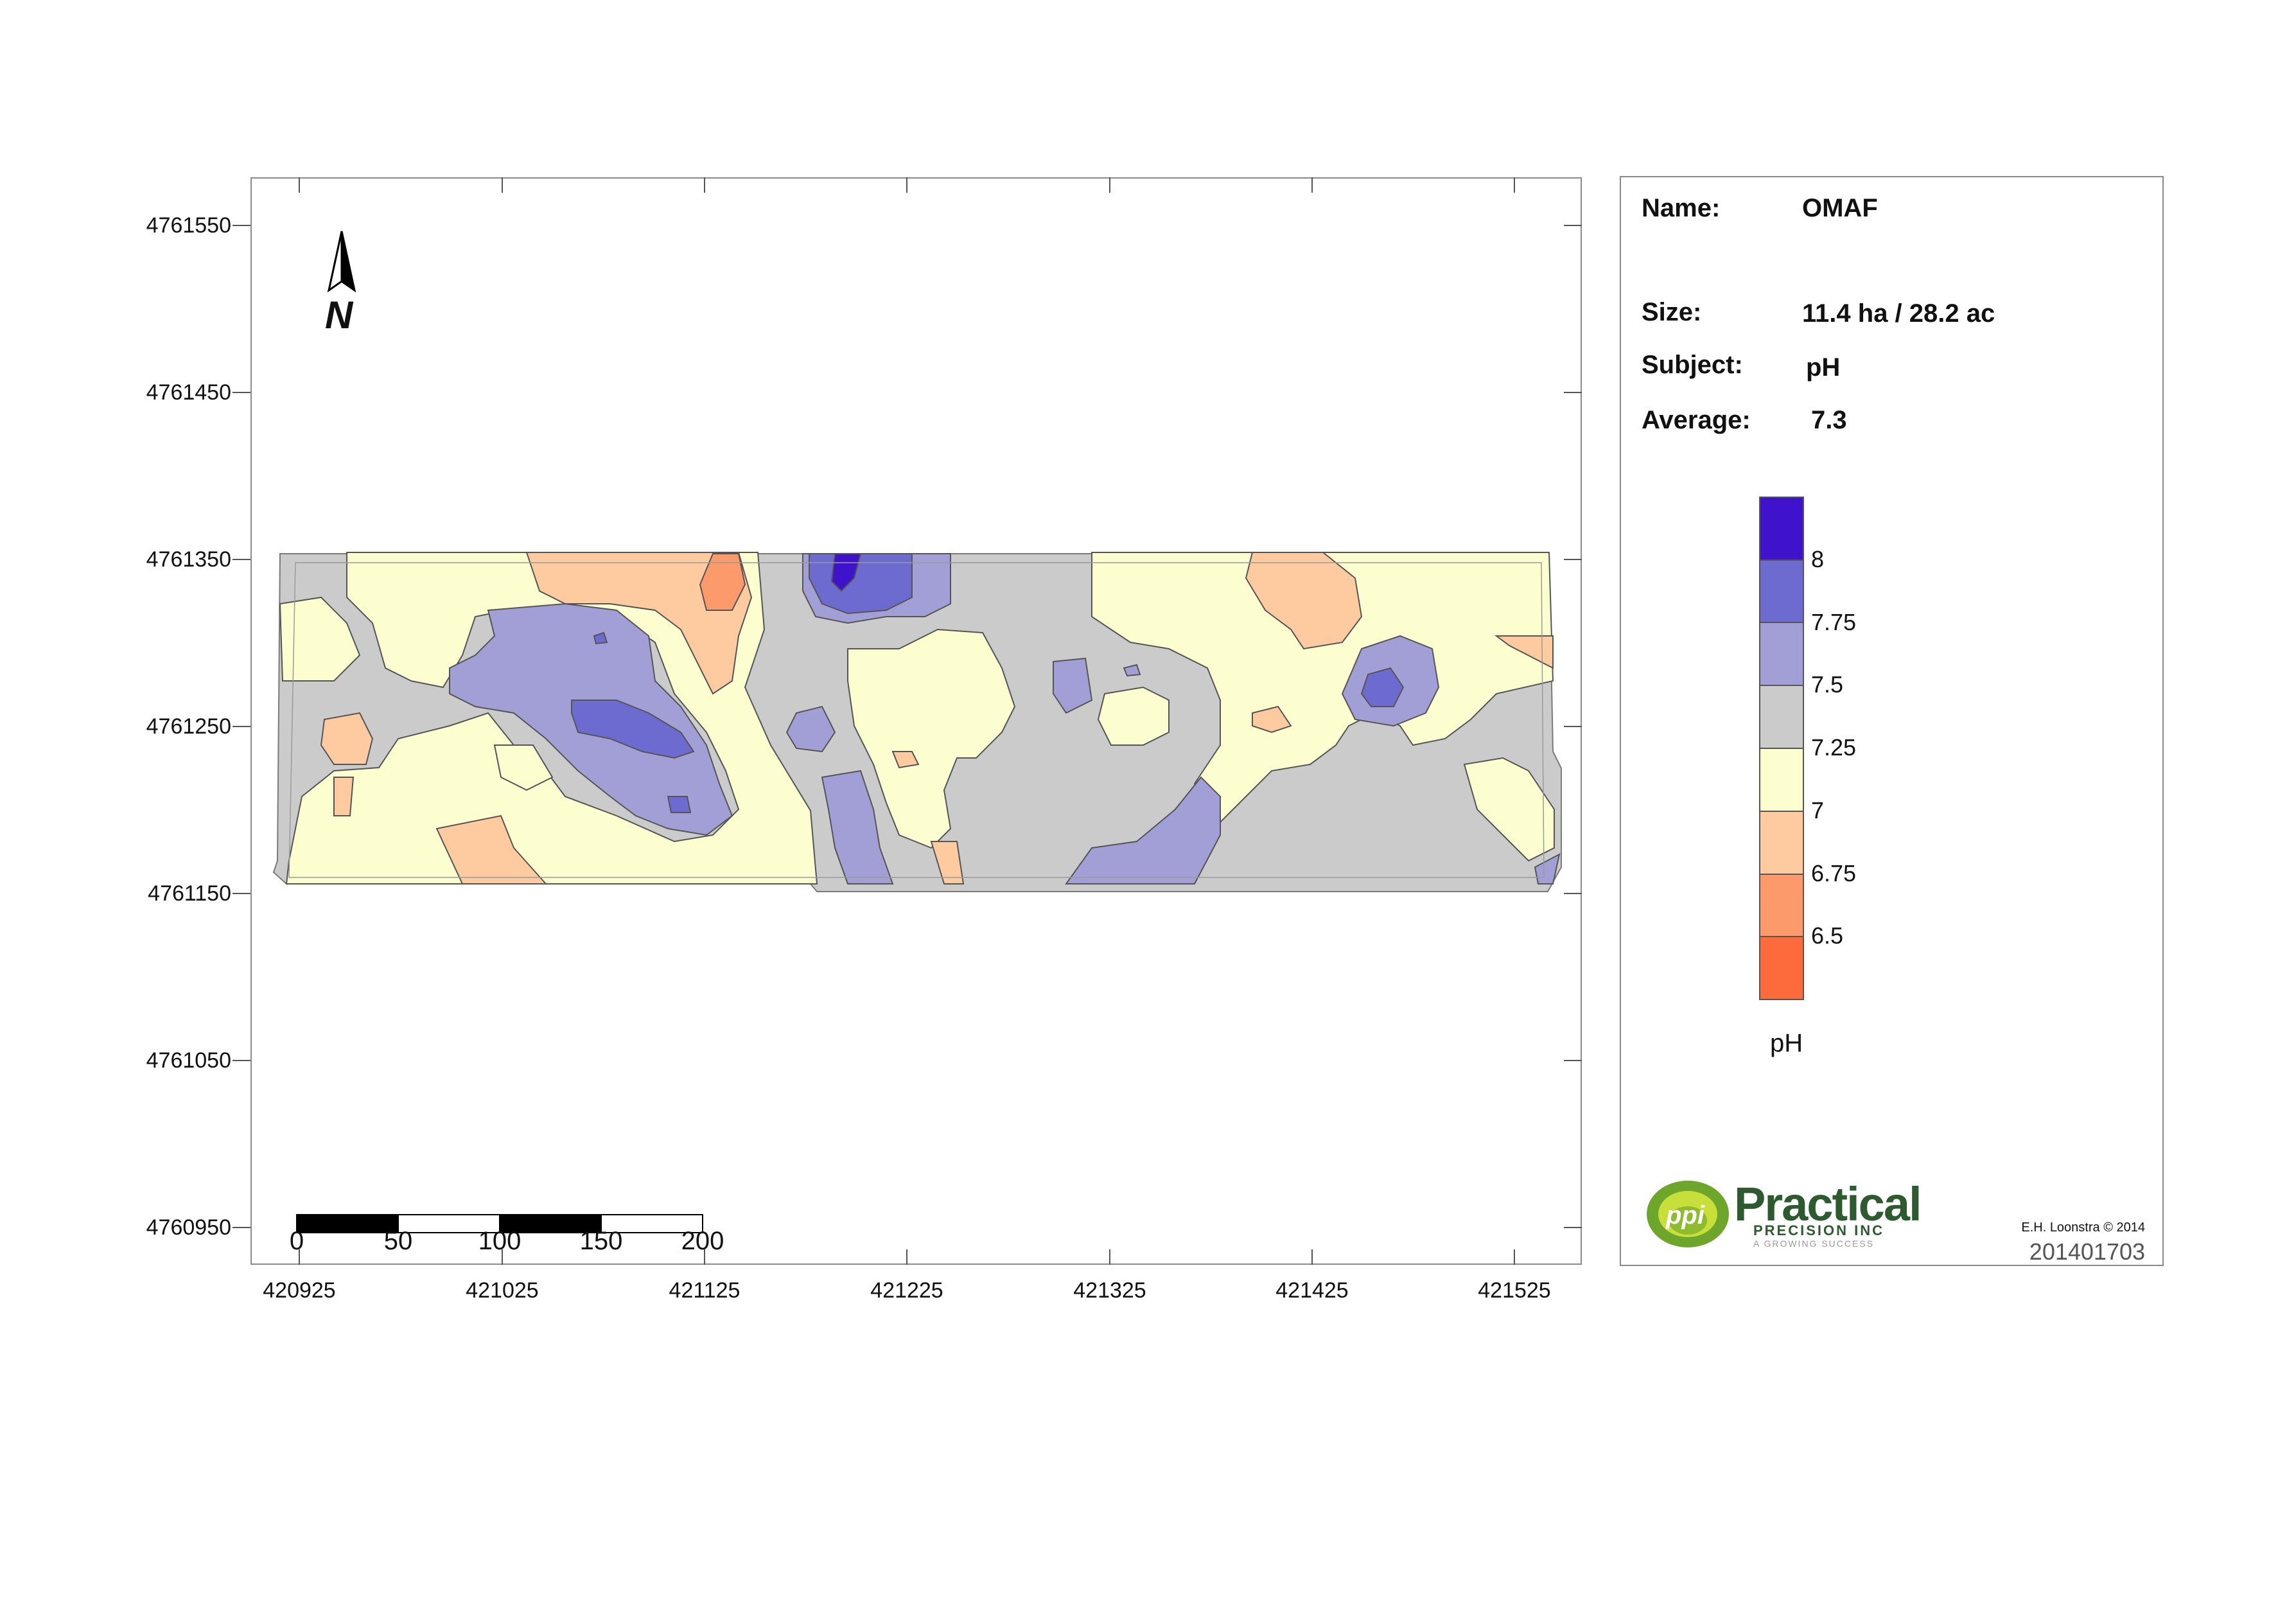  Describe the element at coordinates (1818, 810) in the screenshot. I see `legend-break-label: 7` at that location.